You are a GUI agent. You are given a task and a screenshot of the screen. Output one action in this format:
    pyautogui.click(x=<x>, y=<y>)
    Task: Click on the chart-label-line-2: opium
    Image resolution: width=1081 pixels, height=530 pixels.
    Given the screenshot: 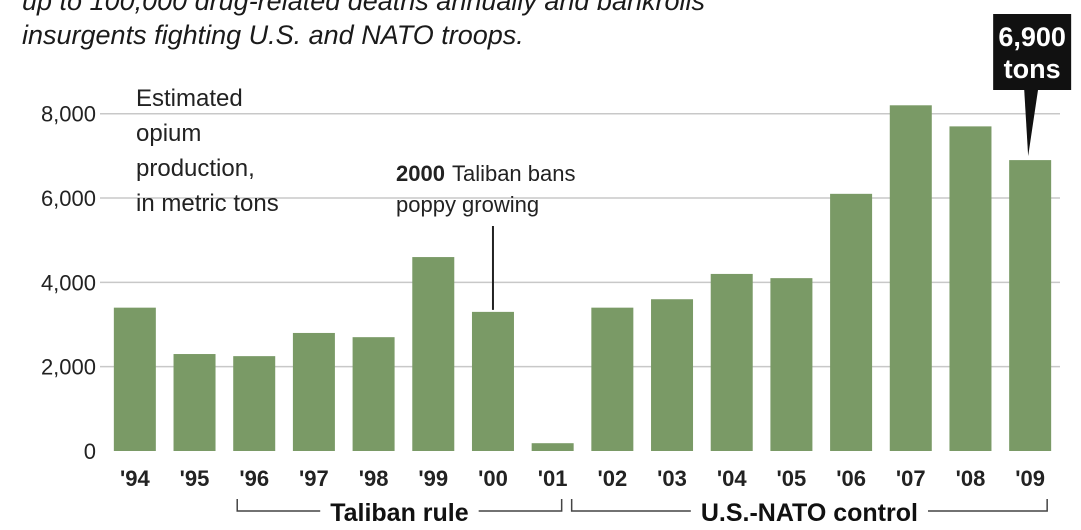 What is the action you would take?
    pyautogui.click(x=168, y=133)
    